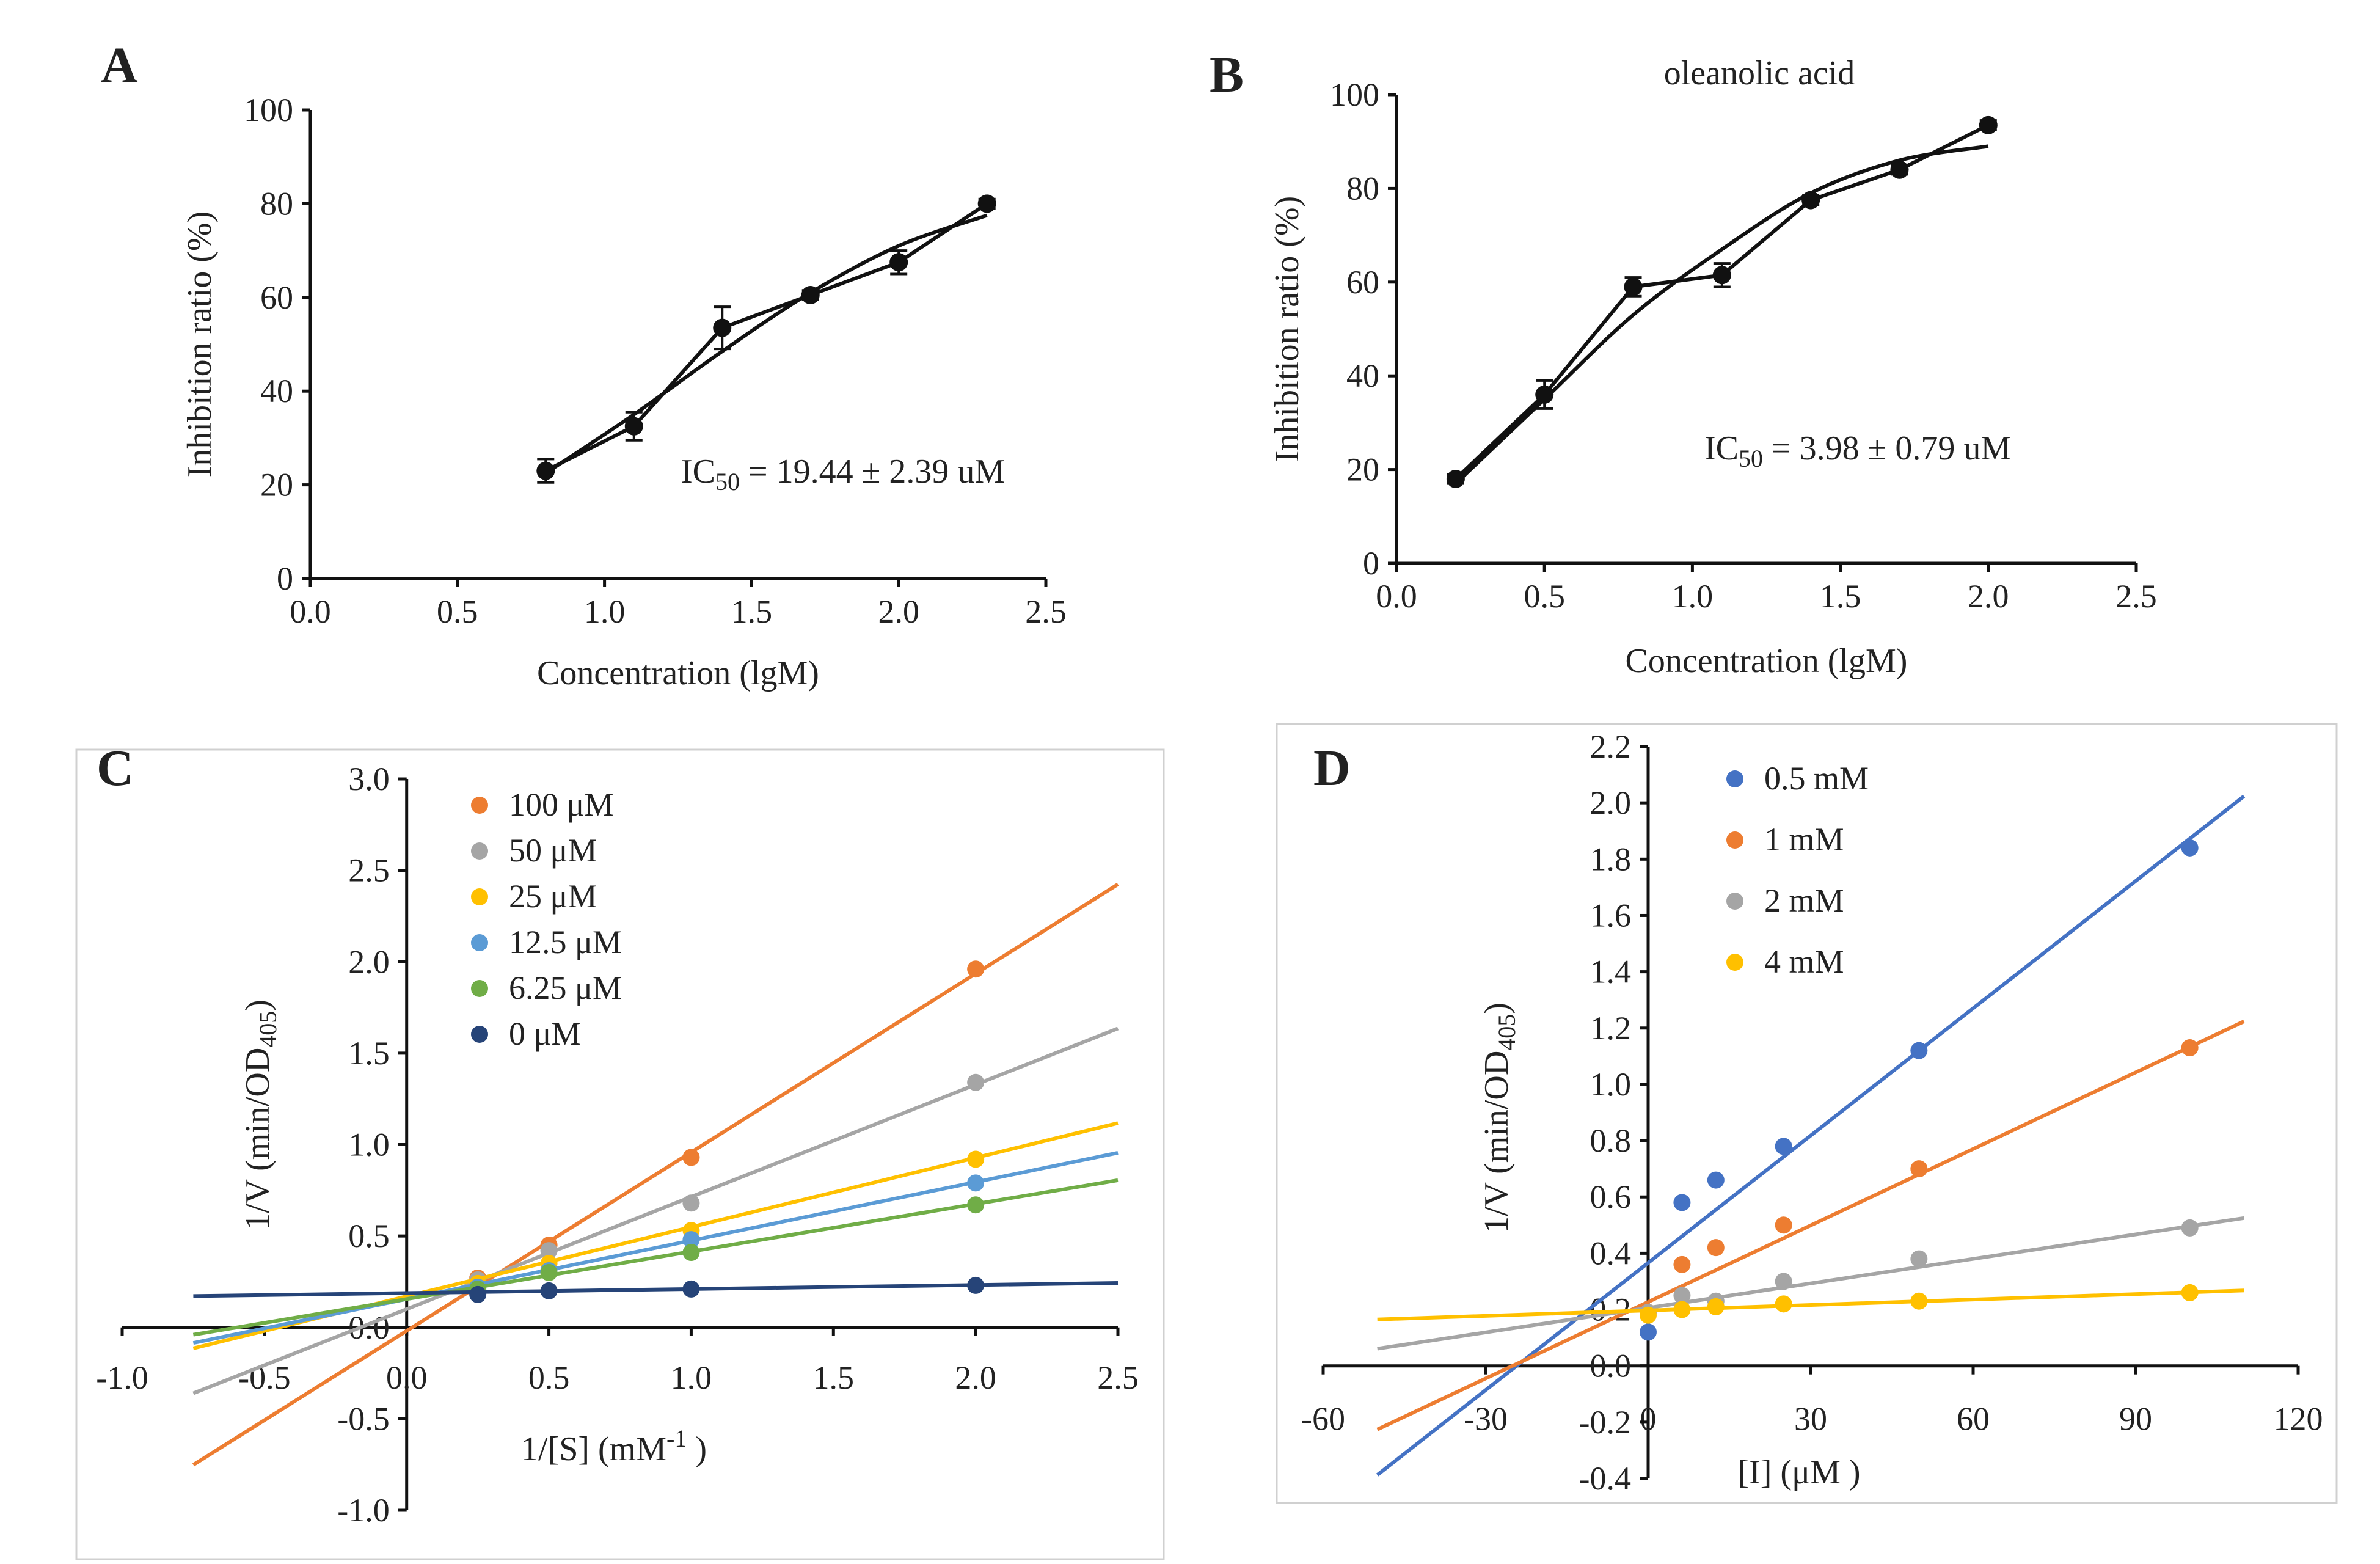  Describe the element at coordinates (766, 344) in the screenshot. I see `panel-a-fit-curve` at that location.